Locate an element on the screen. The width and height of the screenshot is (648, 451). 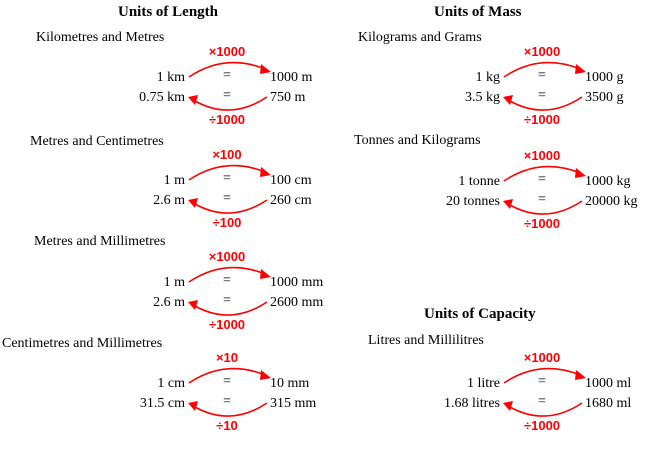
conversion-name: Kilometres and Metres is located at coordinates (100, 37).